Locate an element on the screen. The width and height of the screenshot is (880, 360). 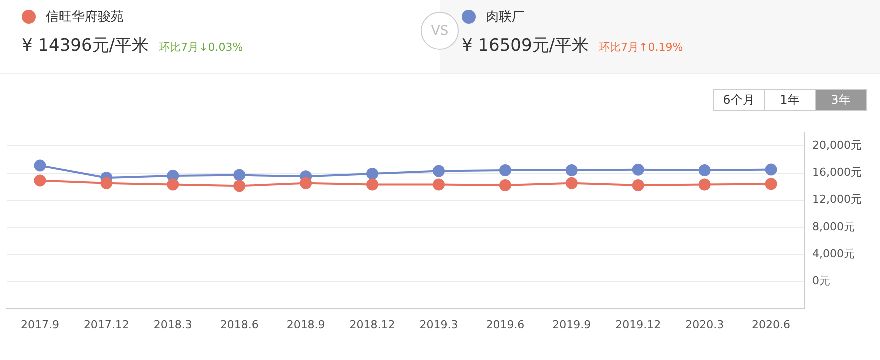
x-tick-label: 2017.12 is located at coordinates (107, 325).